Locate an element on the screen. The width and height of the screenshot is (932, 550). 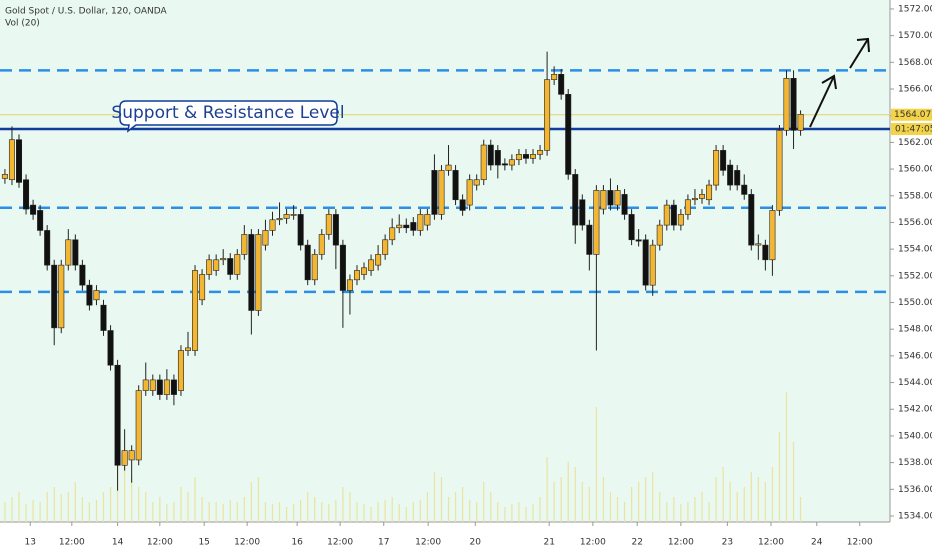
y-tick-label: 1548.00 is located at coordinates (915, 330).